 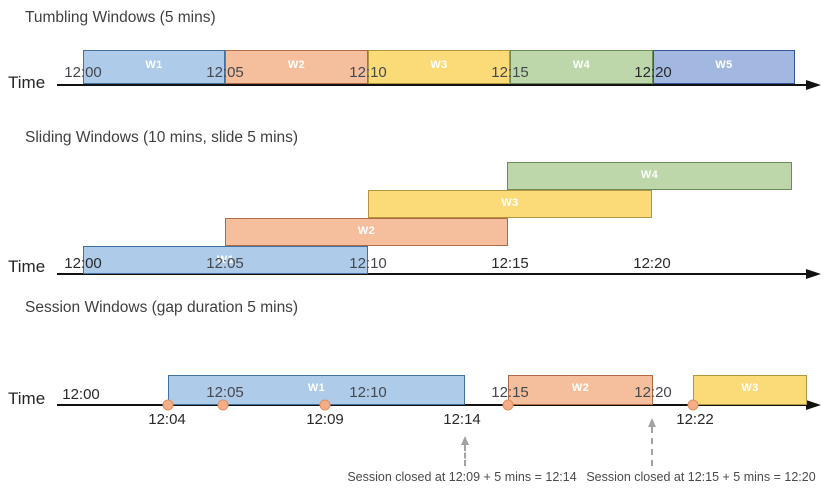 I want to click on window-bar-w5: W5, so click(x=724, y=67).